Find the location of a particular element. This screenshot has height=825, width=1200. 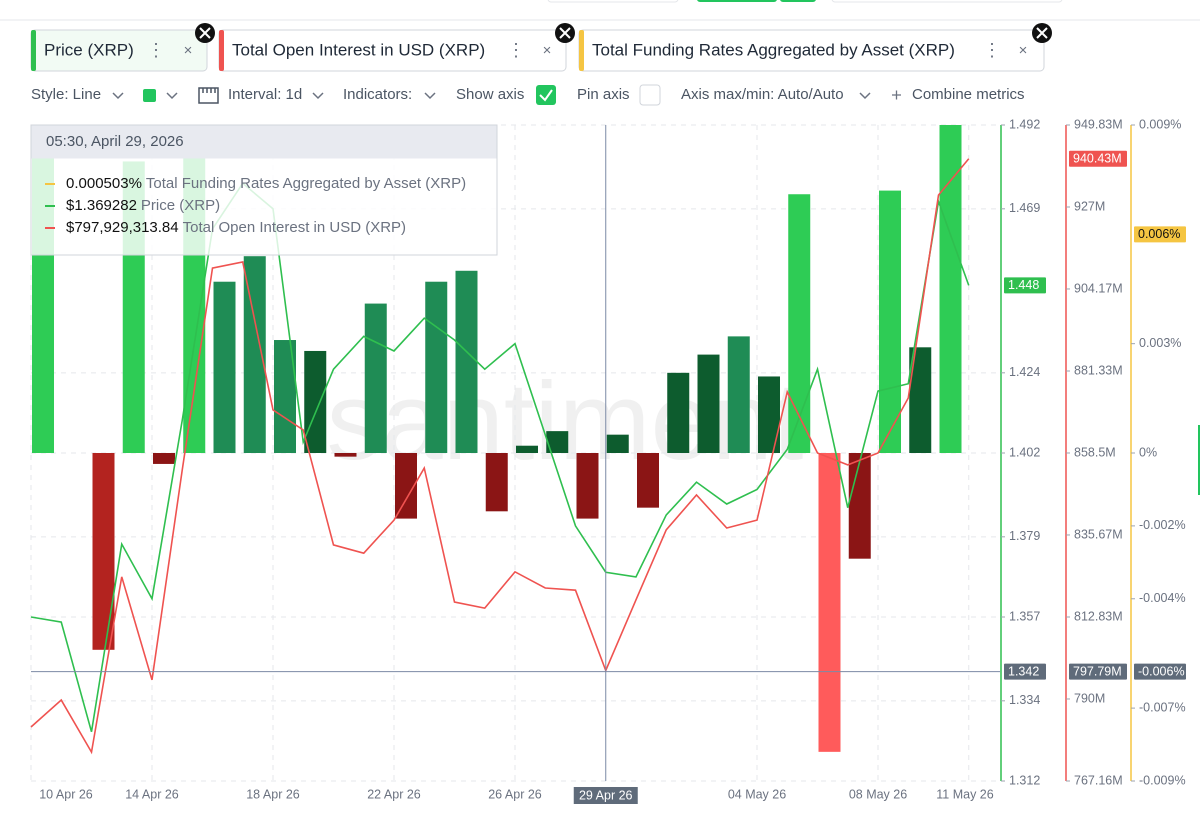

tab-label: Price (XRP) is located at coordinates (89, 49).